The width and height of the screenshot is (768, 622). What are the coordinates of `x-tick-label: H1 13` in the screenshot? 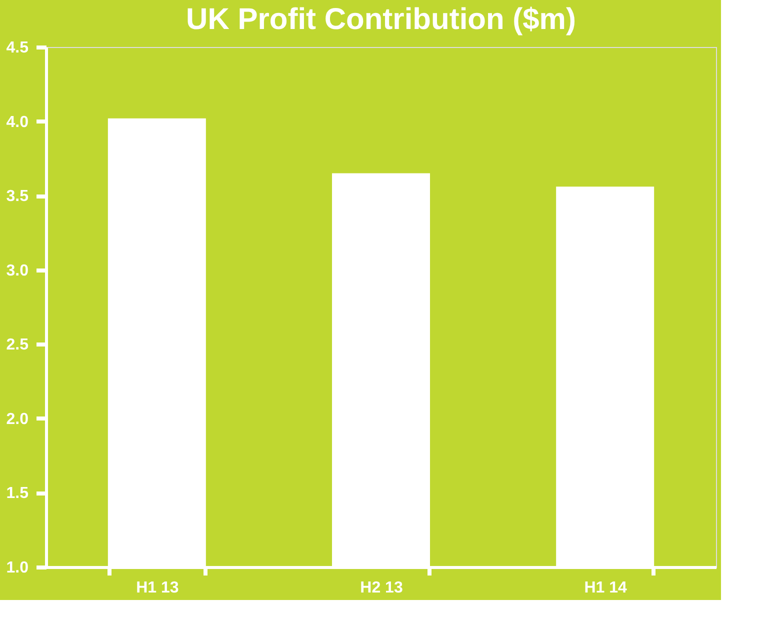 It's located at (157, 588).